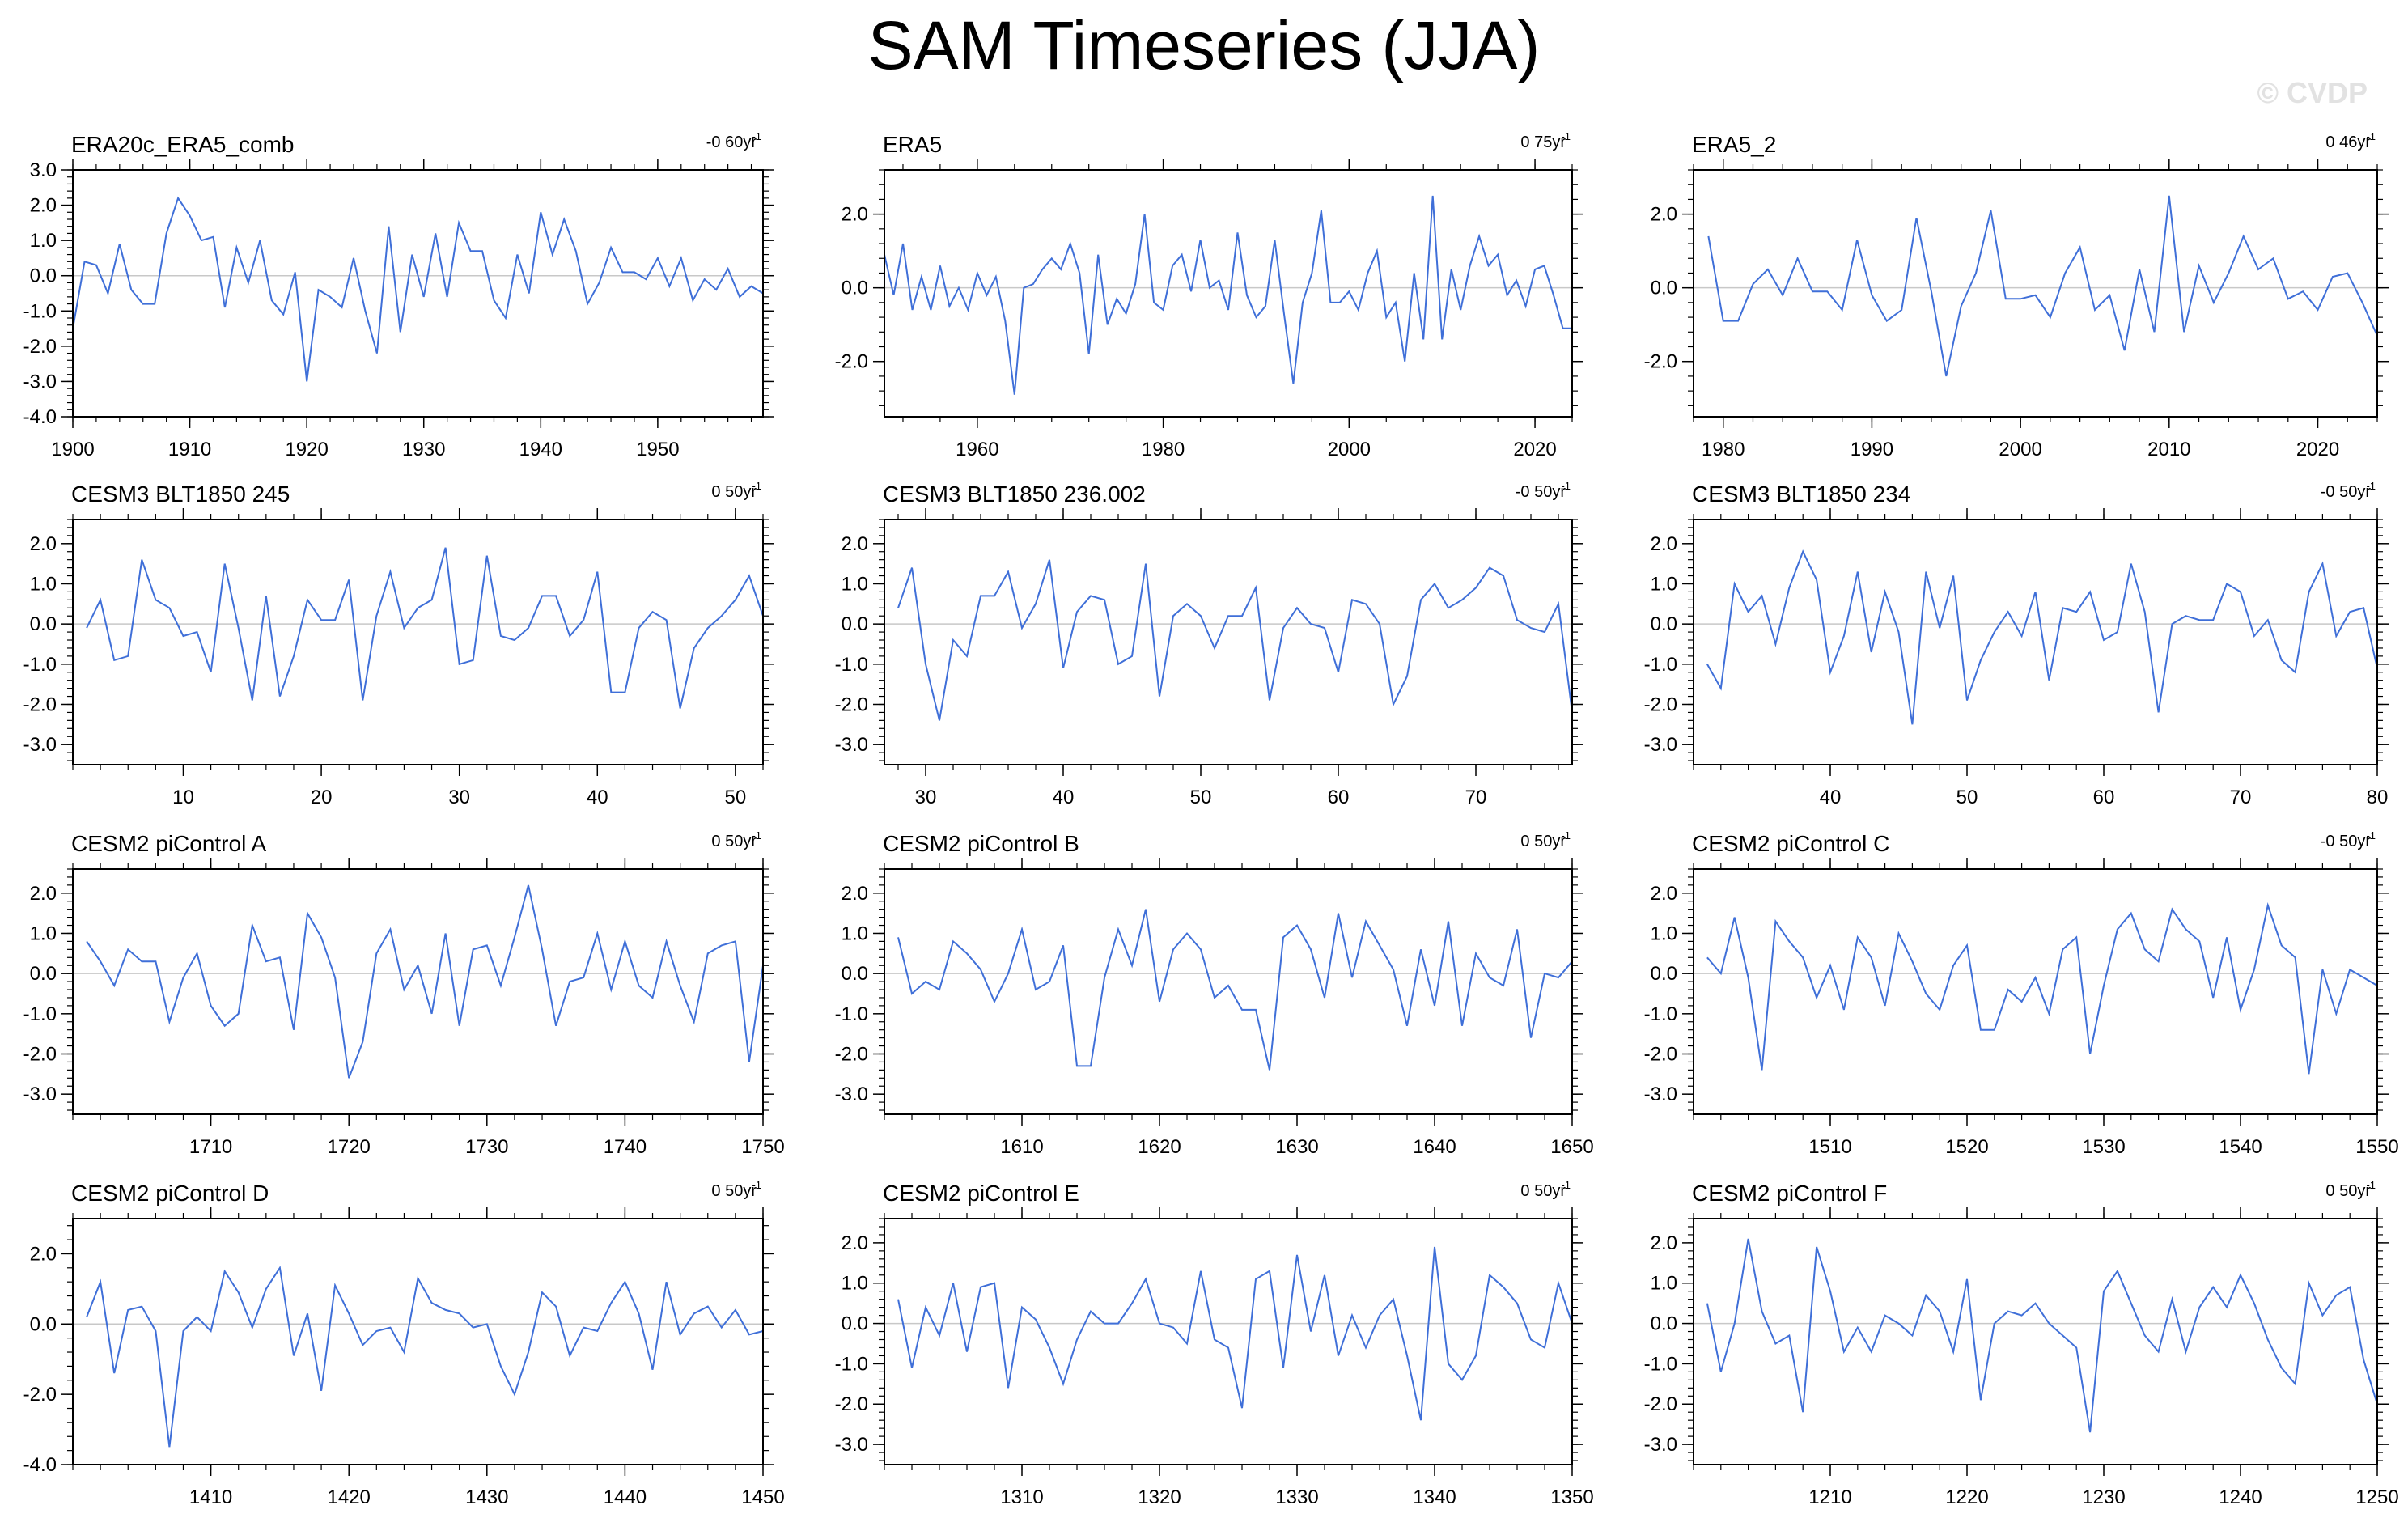 This screenshot has width=2408, height=1535. I want to click on x-tick-label: 1960, so click(977, 449).